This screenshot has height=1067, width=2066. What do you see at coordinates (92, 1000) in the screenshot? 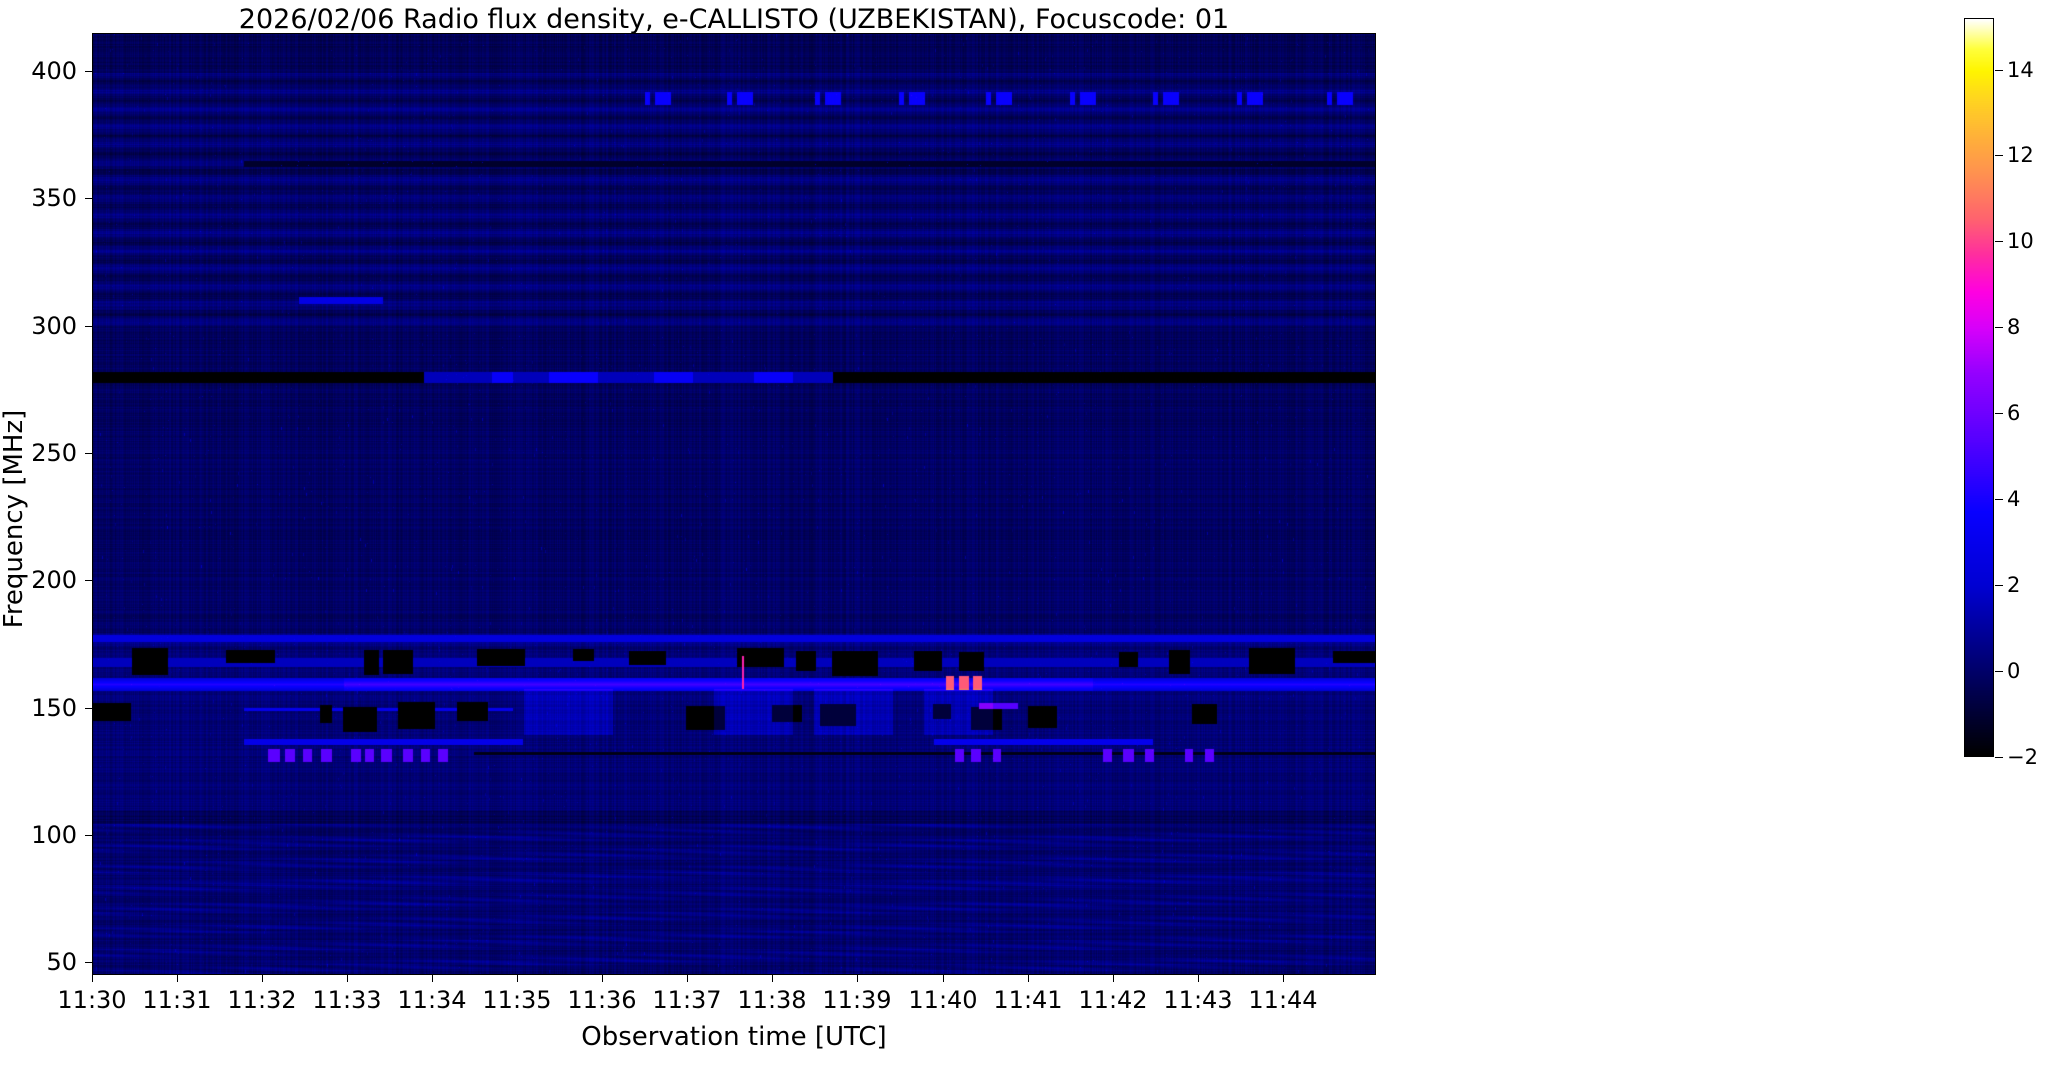
I see `x-tick-label: 11:30` at bounding box center [92, 1000].